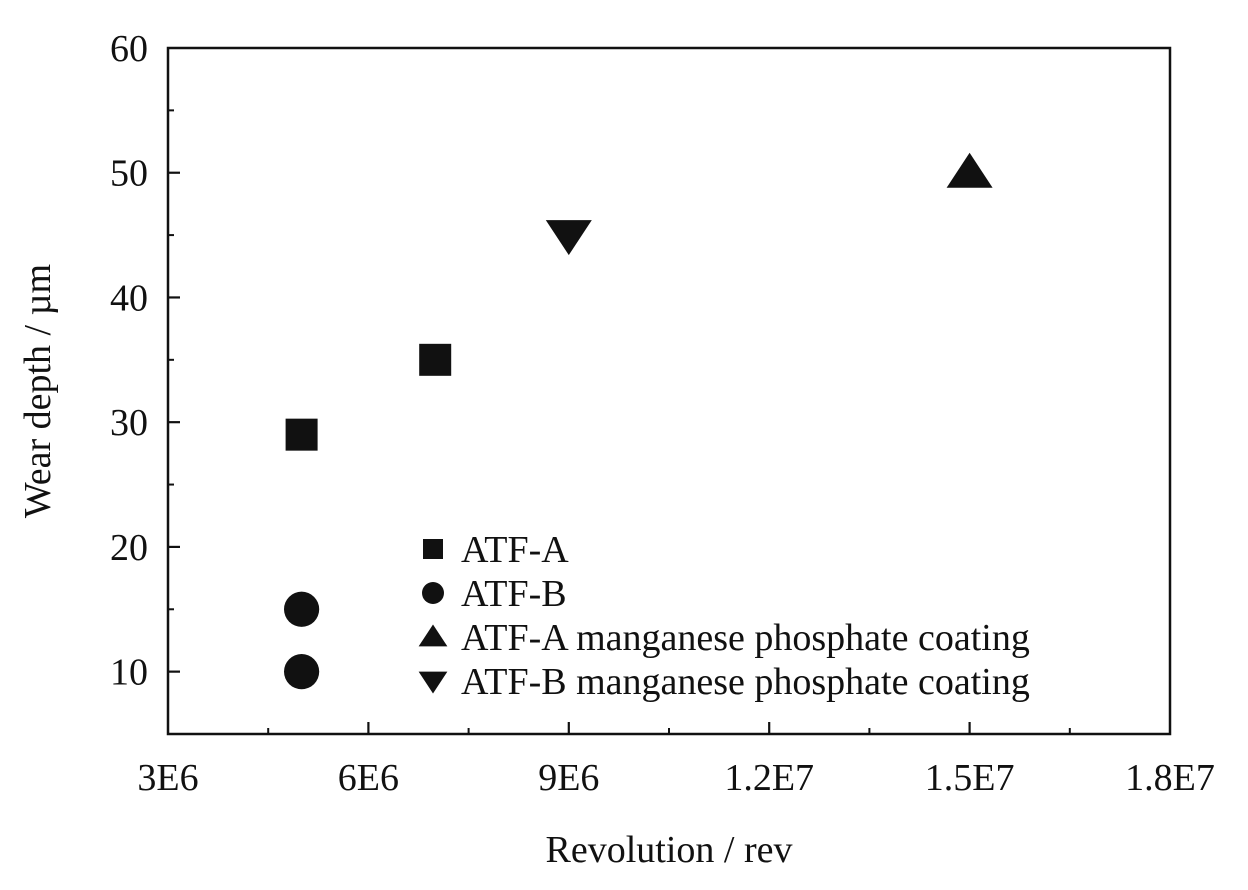 This screenshot has width=1248, height=890. What do you see at coordinates (38, 391) in the screenshot?
I see `y-axis-label: Wear depth / µm` at bounding box center [38, 391].